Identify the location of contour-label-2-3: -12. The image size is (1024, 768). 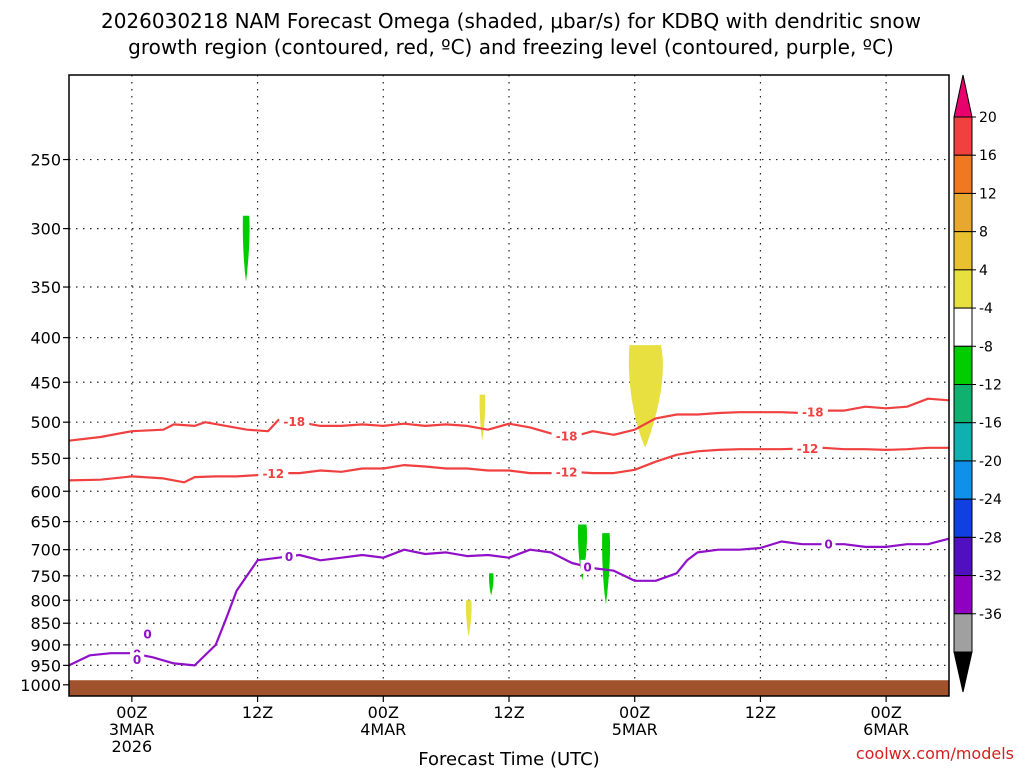
(808, 449).